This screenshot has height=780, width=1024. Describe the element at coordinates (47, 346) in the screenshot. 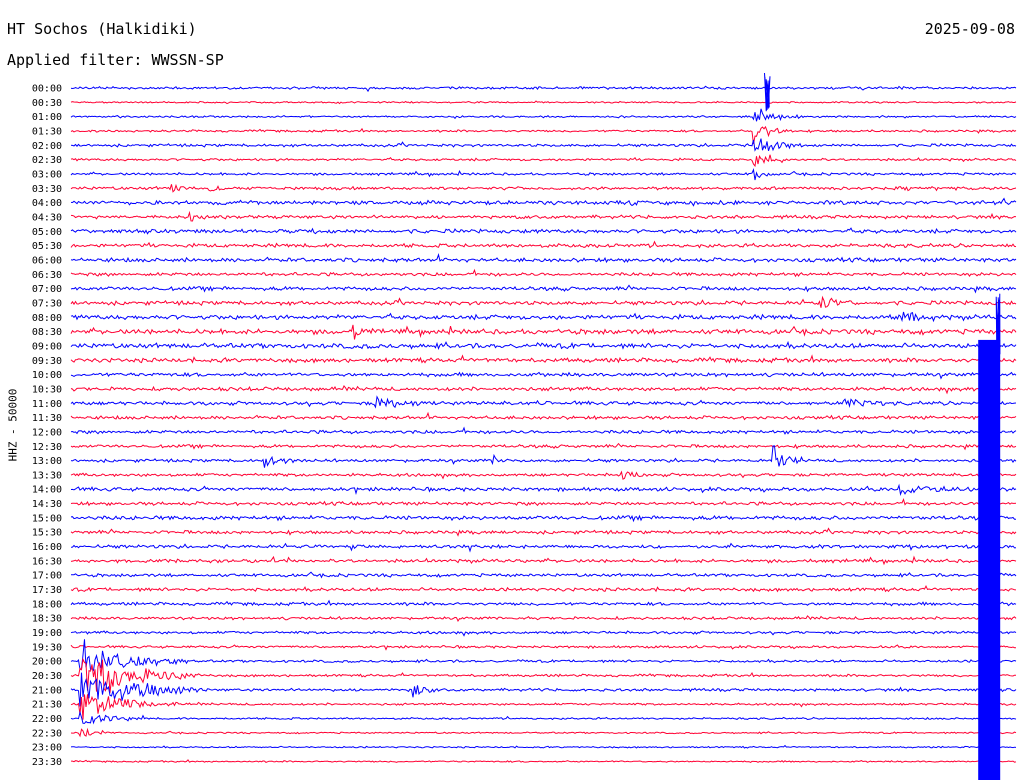

I see `tick-label: 09:00` at that location.